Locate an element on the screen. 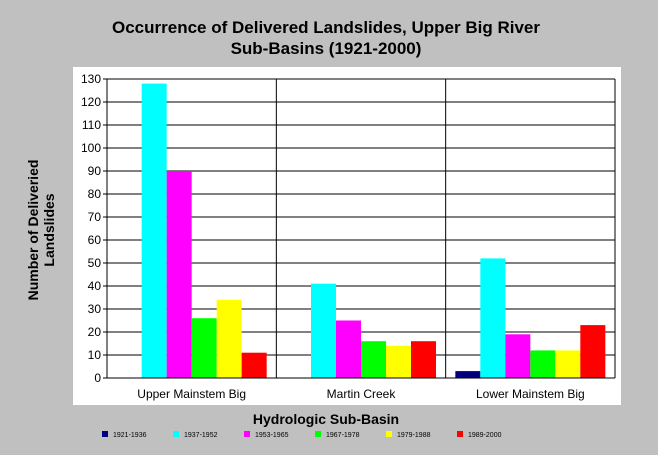  bar-1953-1965-Martin Creek is located at coordinates (348, 349).